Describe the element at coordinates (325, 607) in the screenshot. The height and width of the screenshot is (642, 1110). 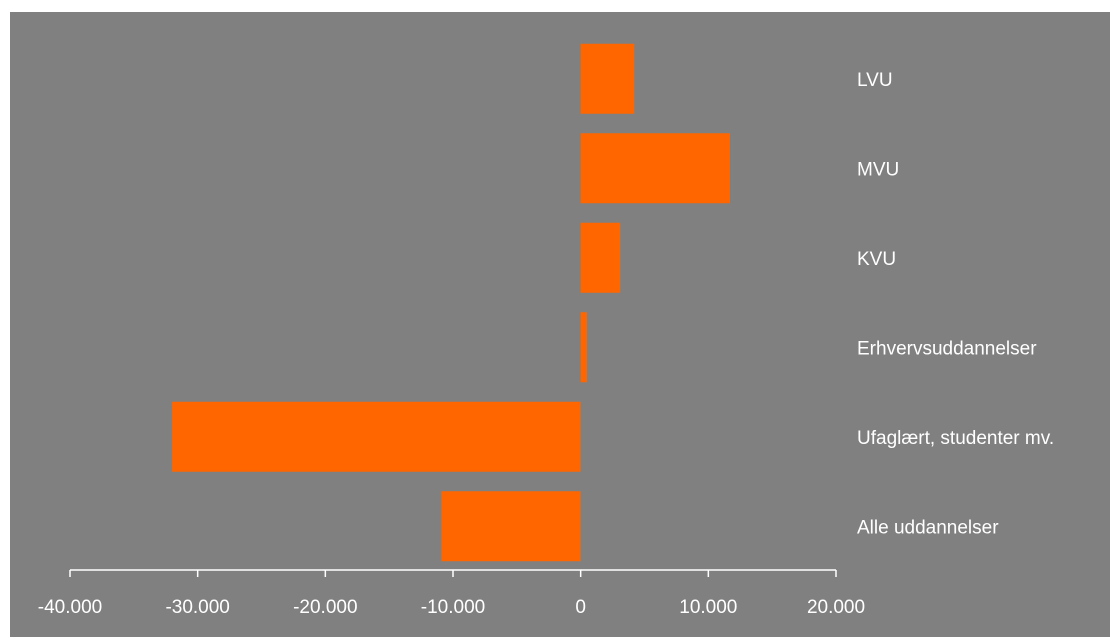
I see `x-tick-label: -20.000` at that location.